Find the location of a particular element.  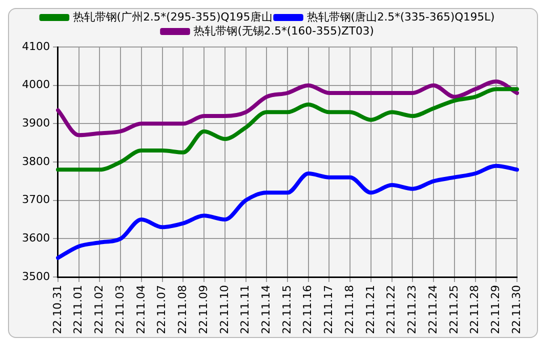

y-tick-label: 4100 is located at coordinates (36, 46).